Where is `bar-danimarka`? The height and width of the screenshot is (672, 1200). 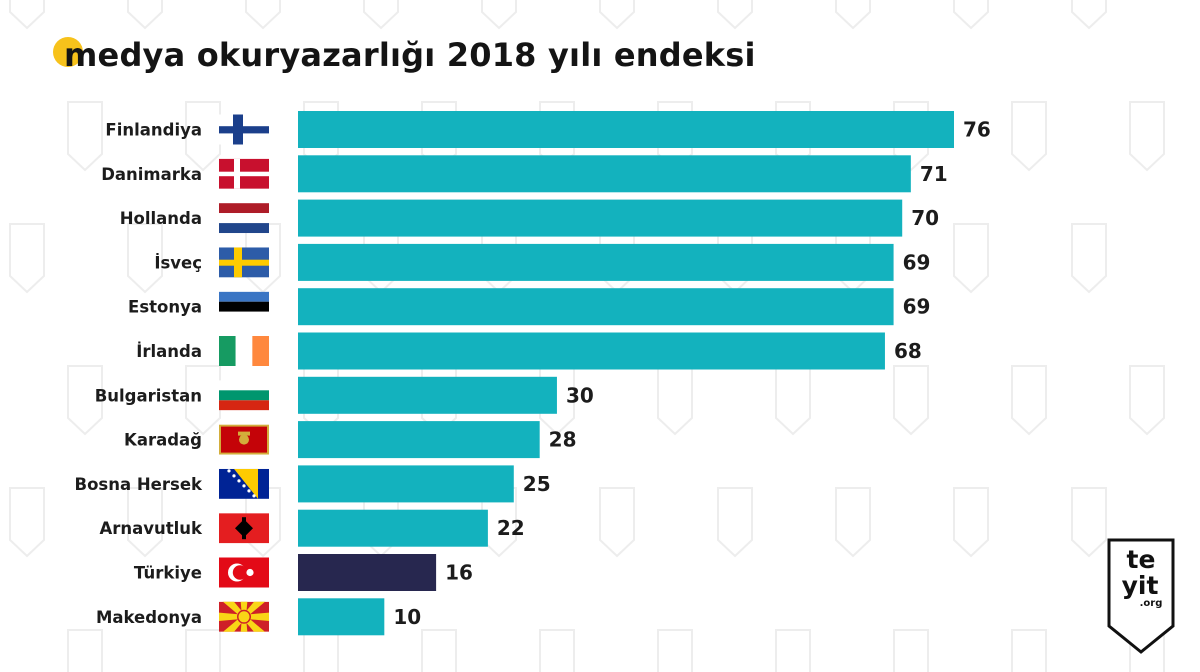 bar-danimarka is located at coordinates (604, 174).